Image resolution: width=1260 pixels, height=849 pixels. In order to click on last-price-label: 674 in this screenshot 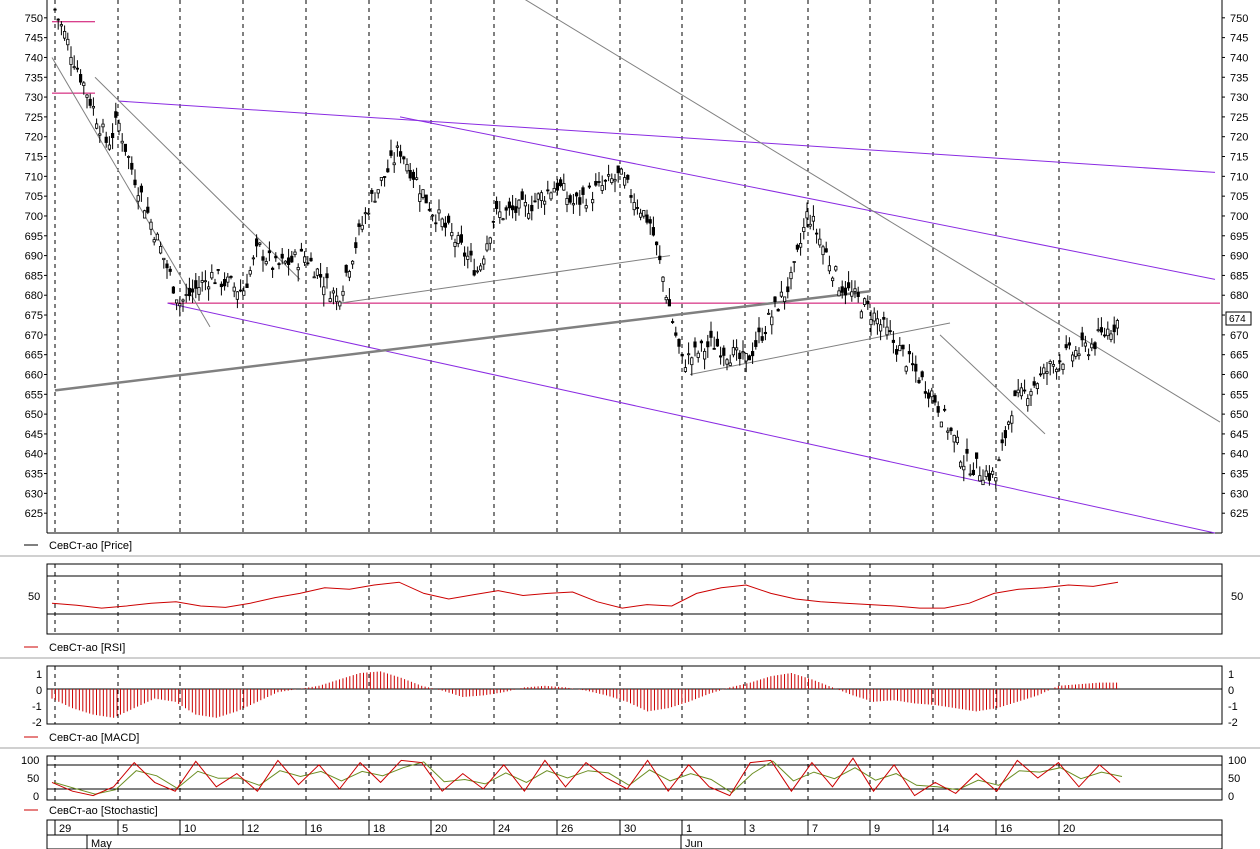, I will do `click(1237, 319)`.